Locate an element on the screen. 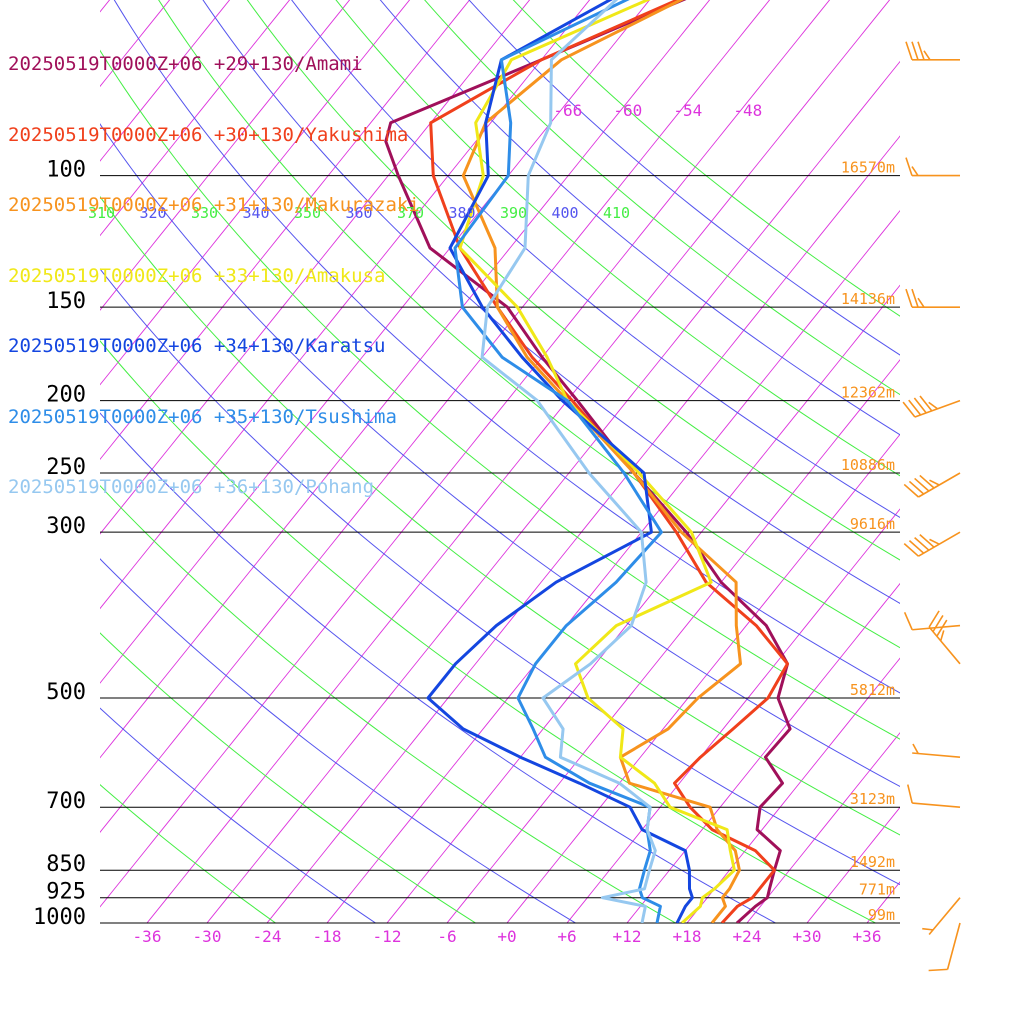 The width and height of the screenshot is (1024, 1024). height-label: 5812m is located at coordinates (872, 690).